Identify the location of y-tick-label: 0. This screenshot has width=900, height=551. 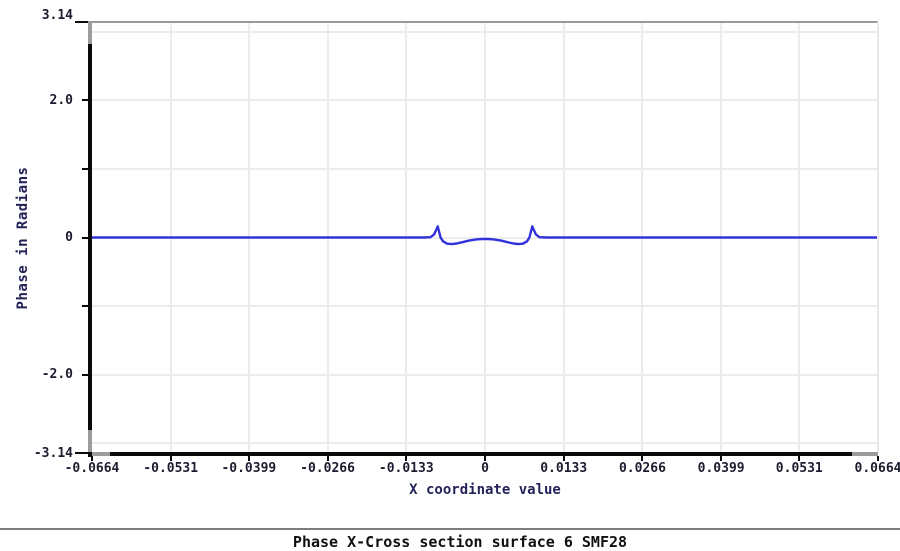
(69, 237).